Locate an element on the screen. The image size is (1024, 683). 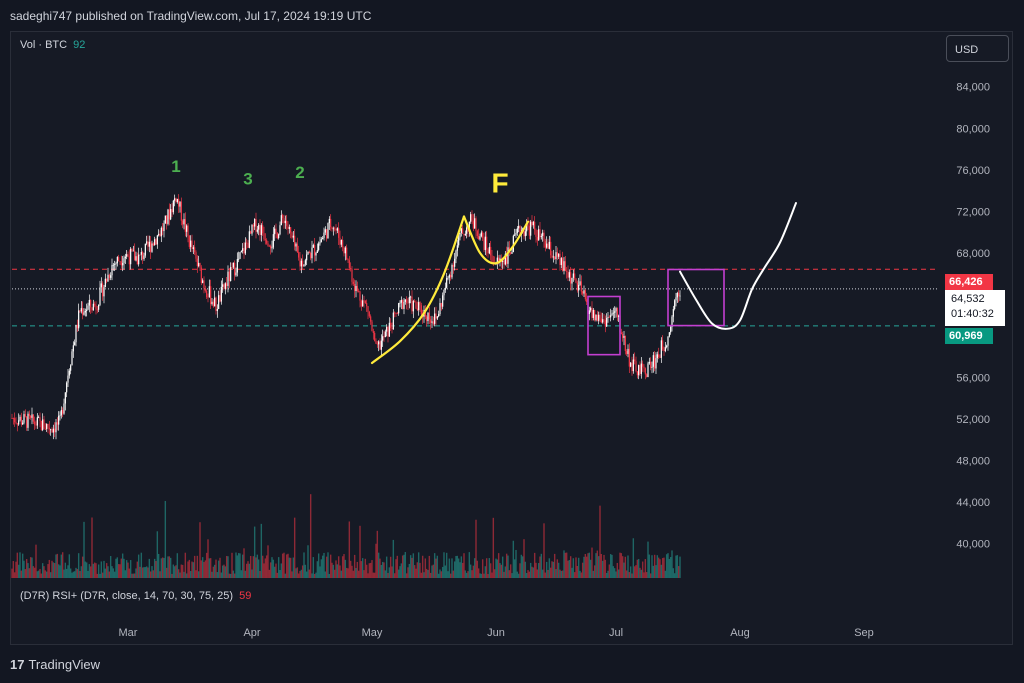
y-tick-label: 48,000 is located at coordinates (973, 462).